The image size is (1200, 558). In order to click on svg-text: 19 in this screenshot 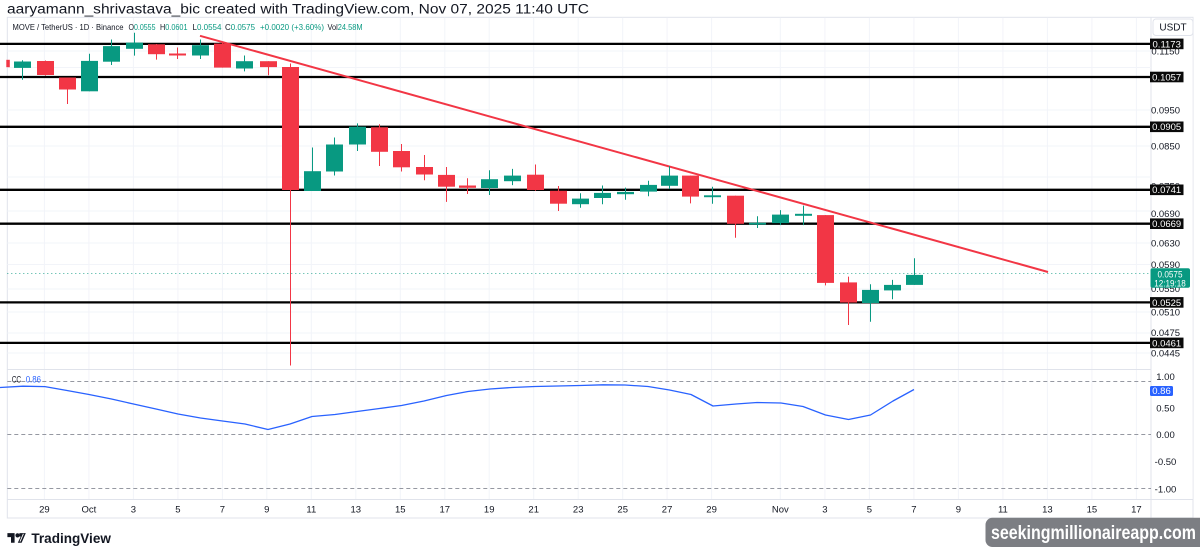, I will do `click(489, 509)`.